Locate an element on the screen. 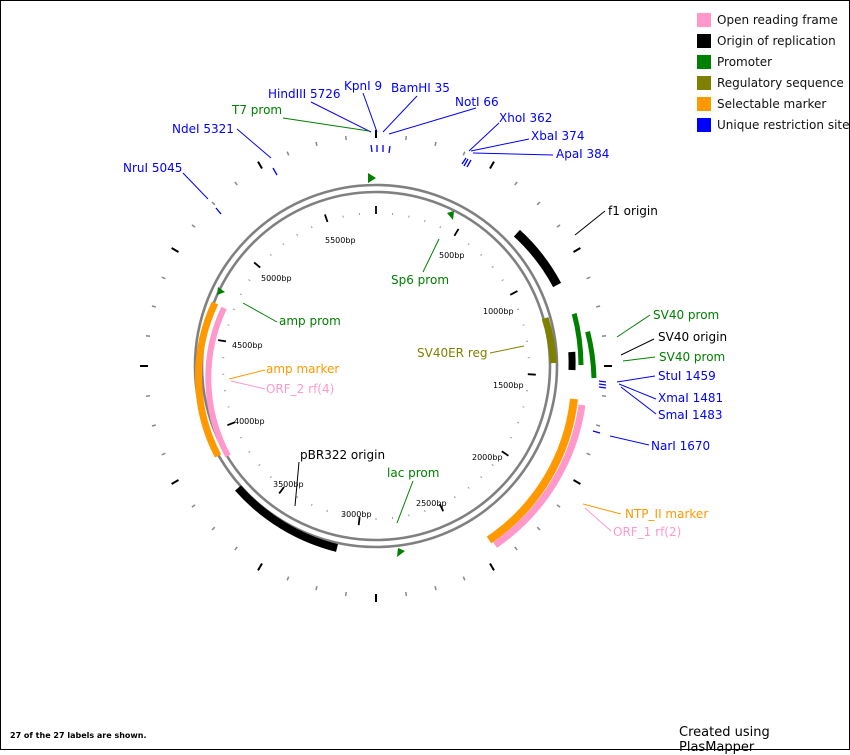 The image size is (850, 755). lac-prom-arrow is located at coordinates (401, 552).